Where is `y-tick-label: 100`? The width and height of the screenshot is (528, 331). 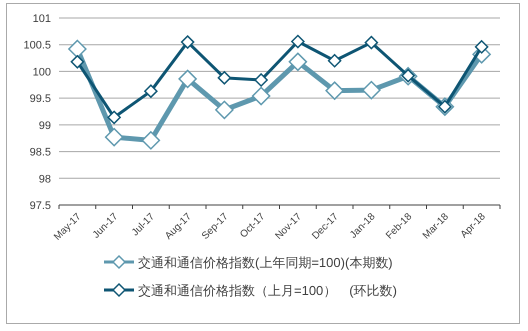
y-tick-label: 100 is located at coordinates (41, 72).